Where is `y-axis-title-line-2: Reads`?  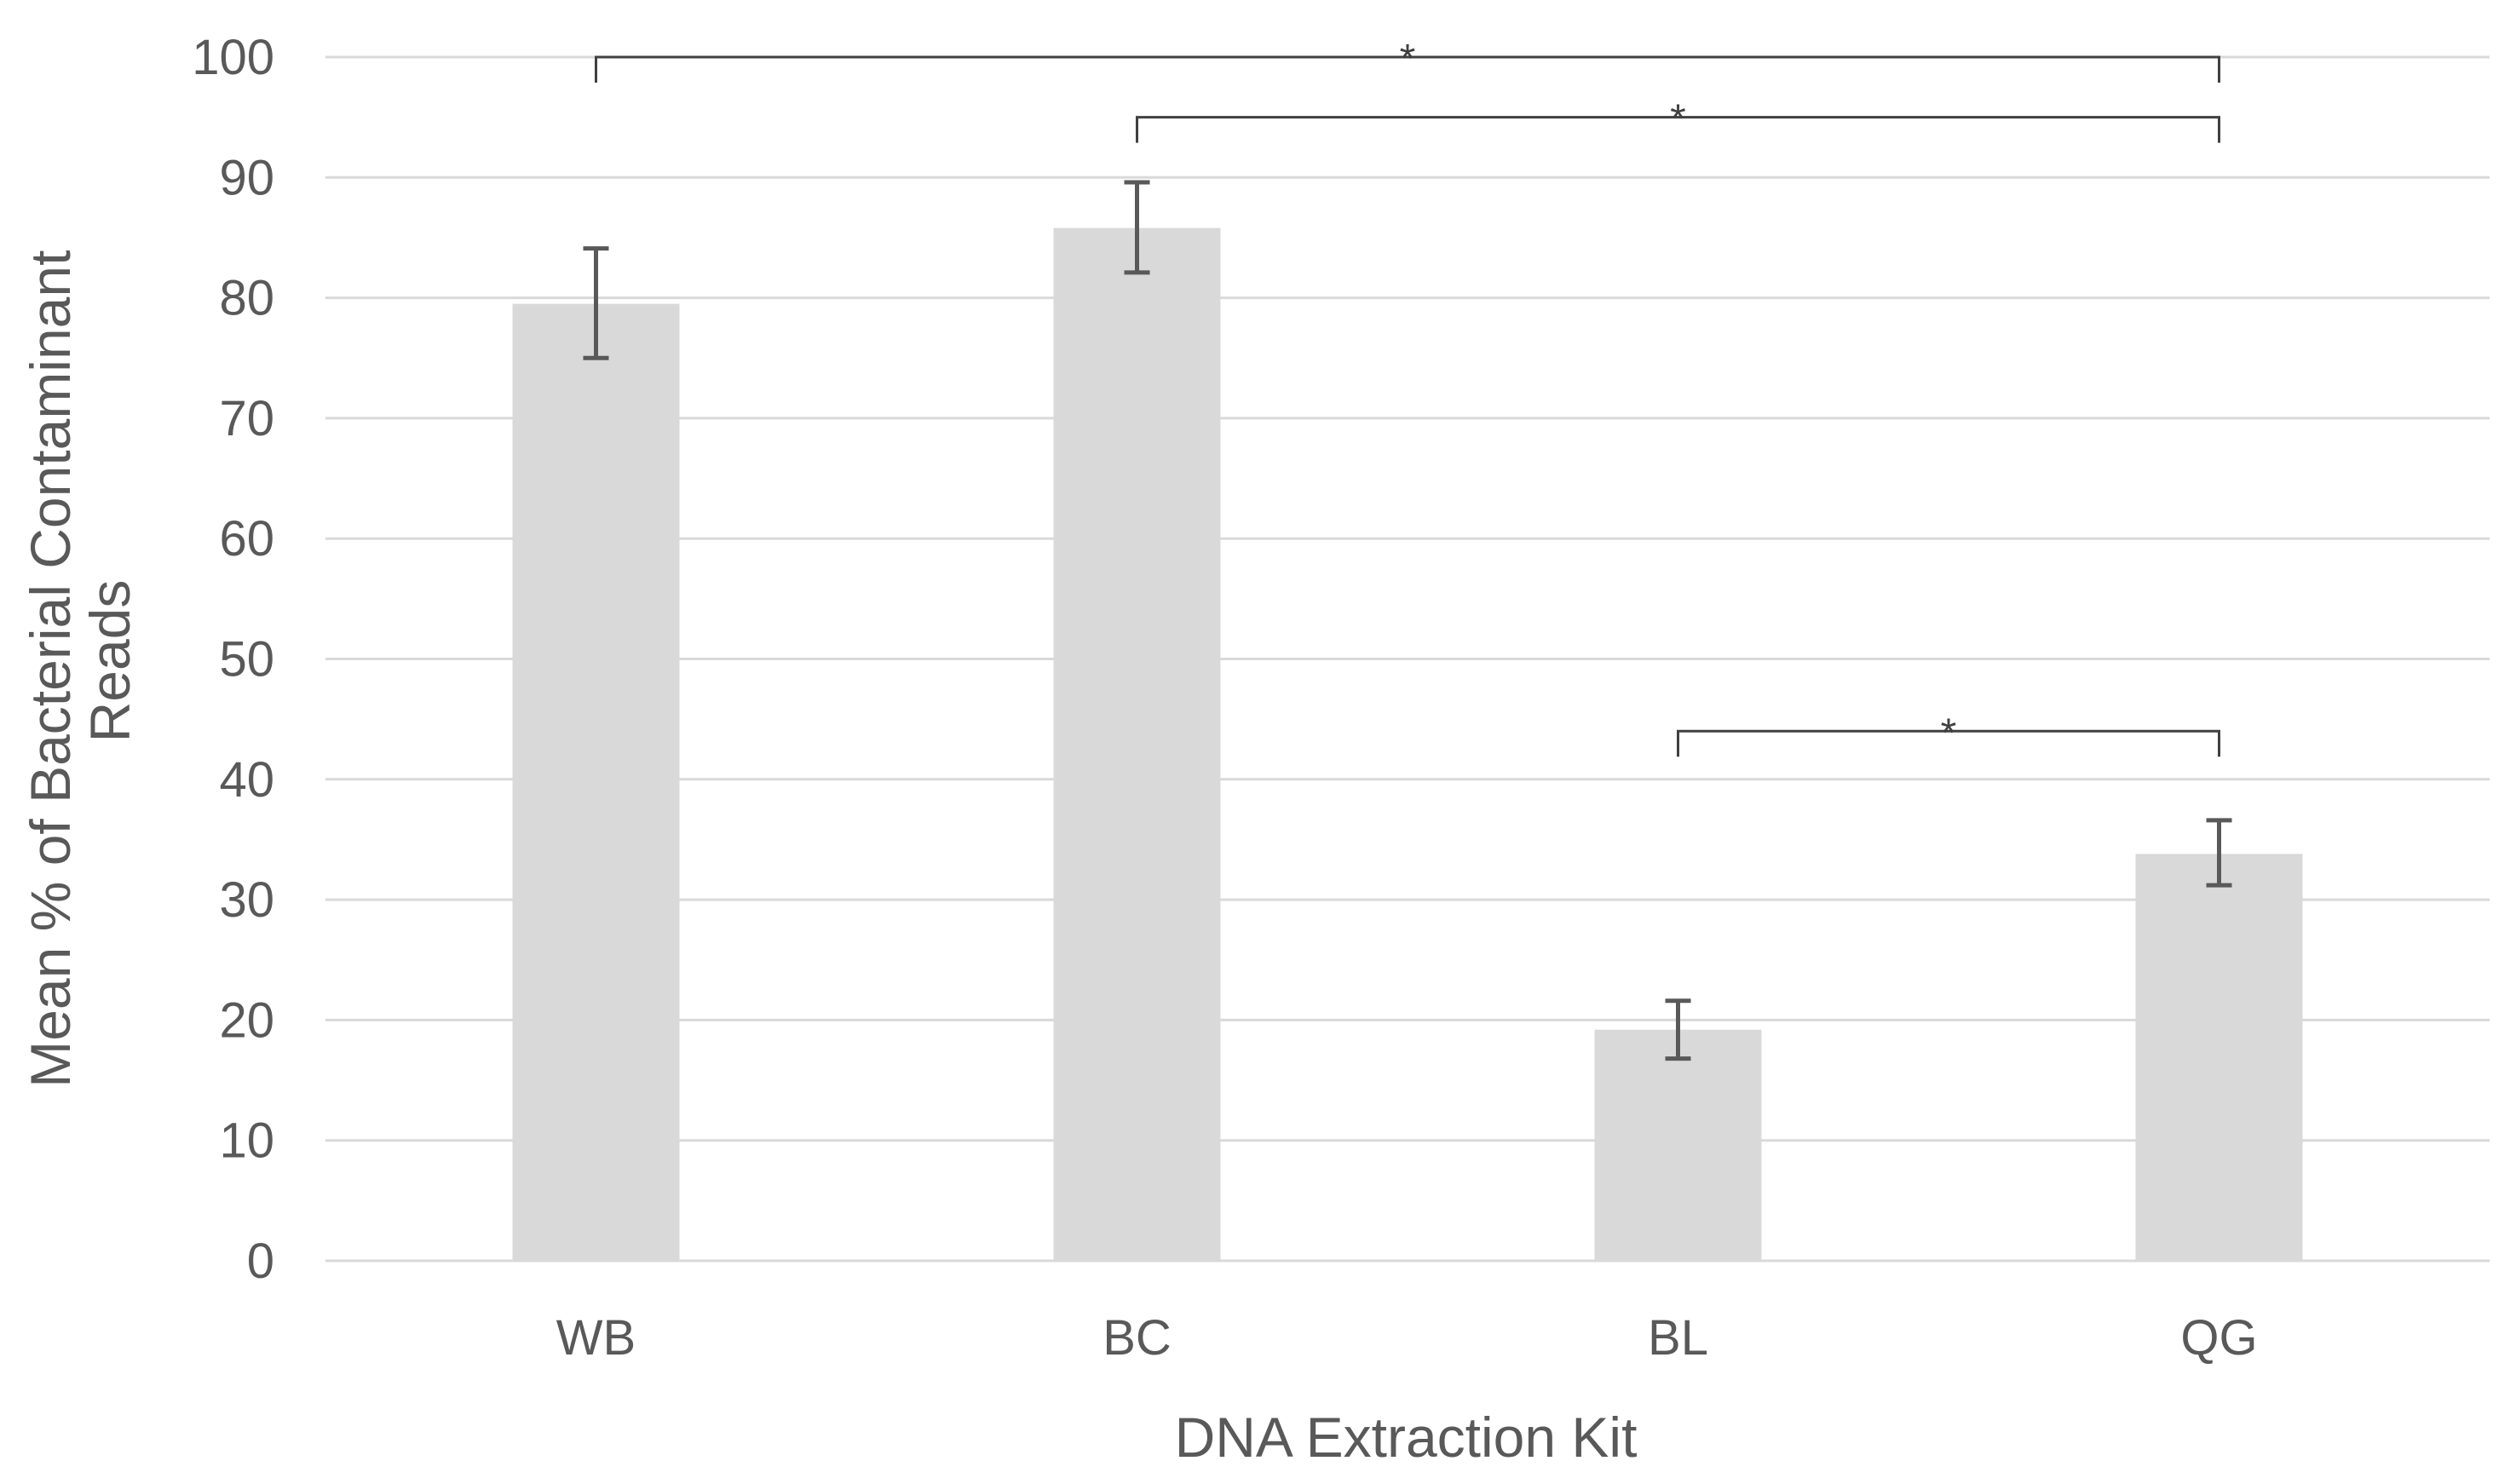
y-axis-title-line-2: Reads is located at coordinates (110, 661).